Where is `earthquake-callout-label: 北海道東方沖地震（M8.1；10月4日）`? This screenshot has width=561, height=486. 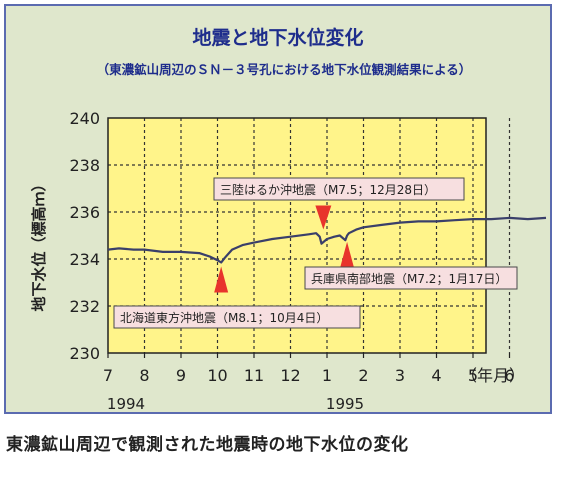 earthquake-callout-label: 北海道東方沖地震（M8.1；10月4日） is located at coordinates (224, 317).